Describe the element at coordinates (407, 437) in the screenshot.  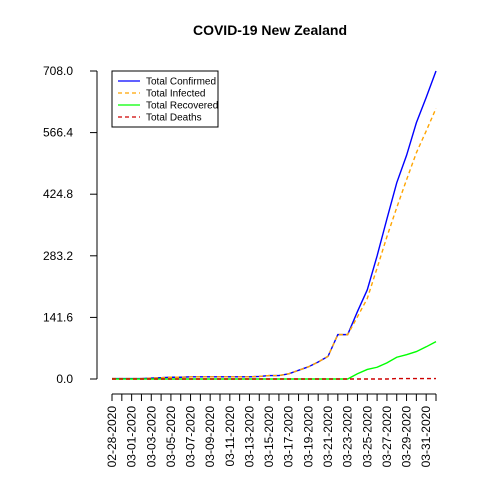
I see `x-tick-label: 03-29-2020` at that location.